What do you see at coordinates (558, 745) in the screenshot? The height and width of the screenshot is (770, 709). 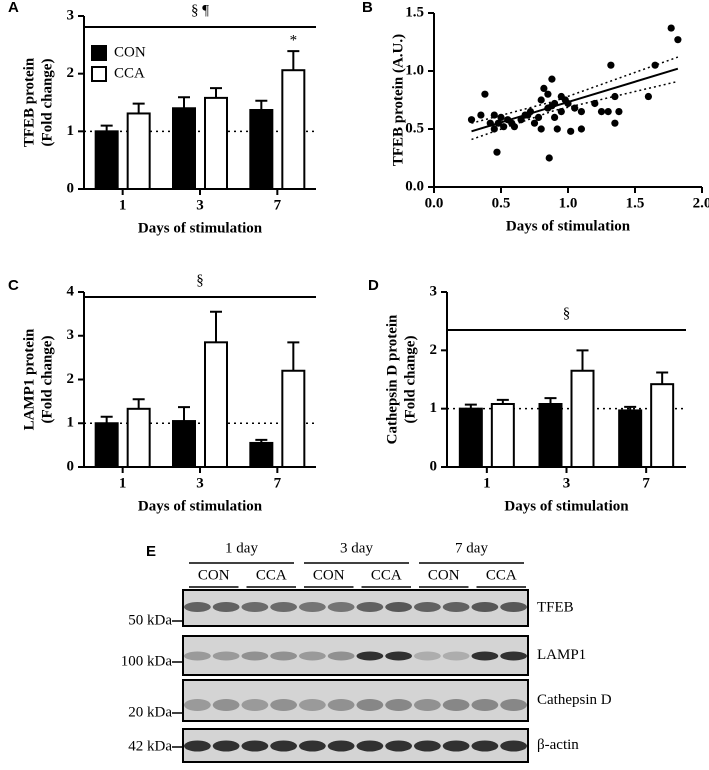 I see `protein-label: β-actin` at bounding box center [558, 745].